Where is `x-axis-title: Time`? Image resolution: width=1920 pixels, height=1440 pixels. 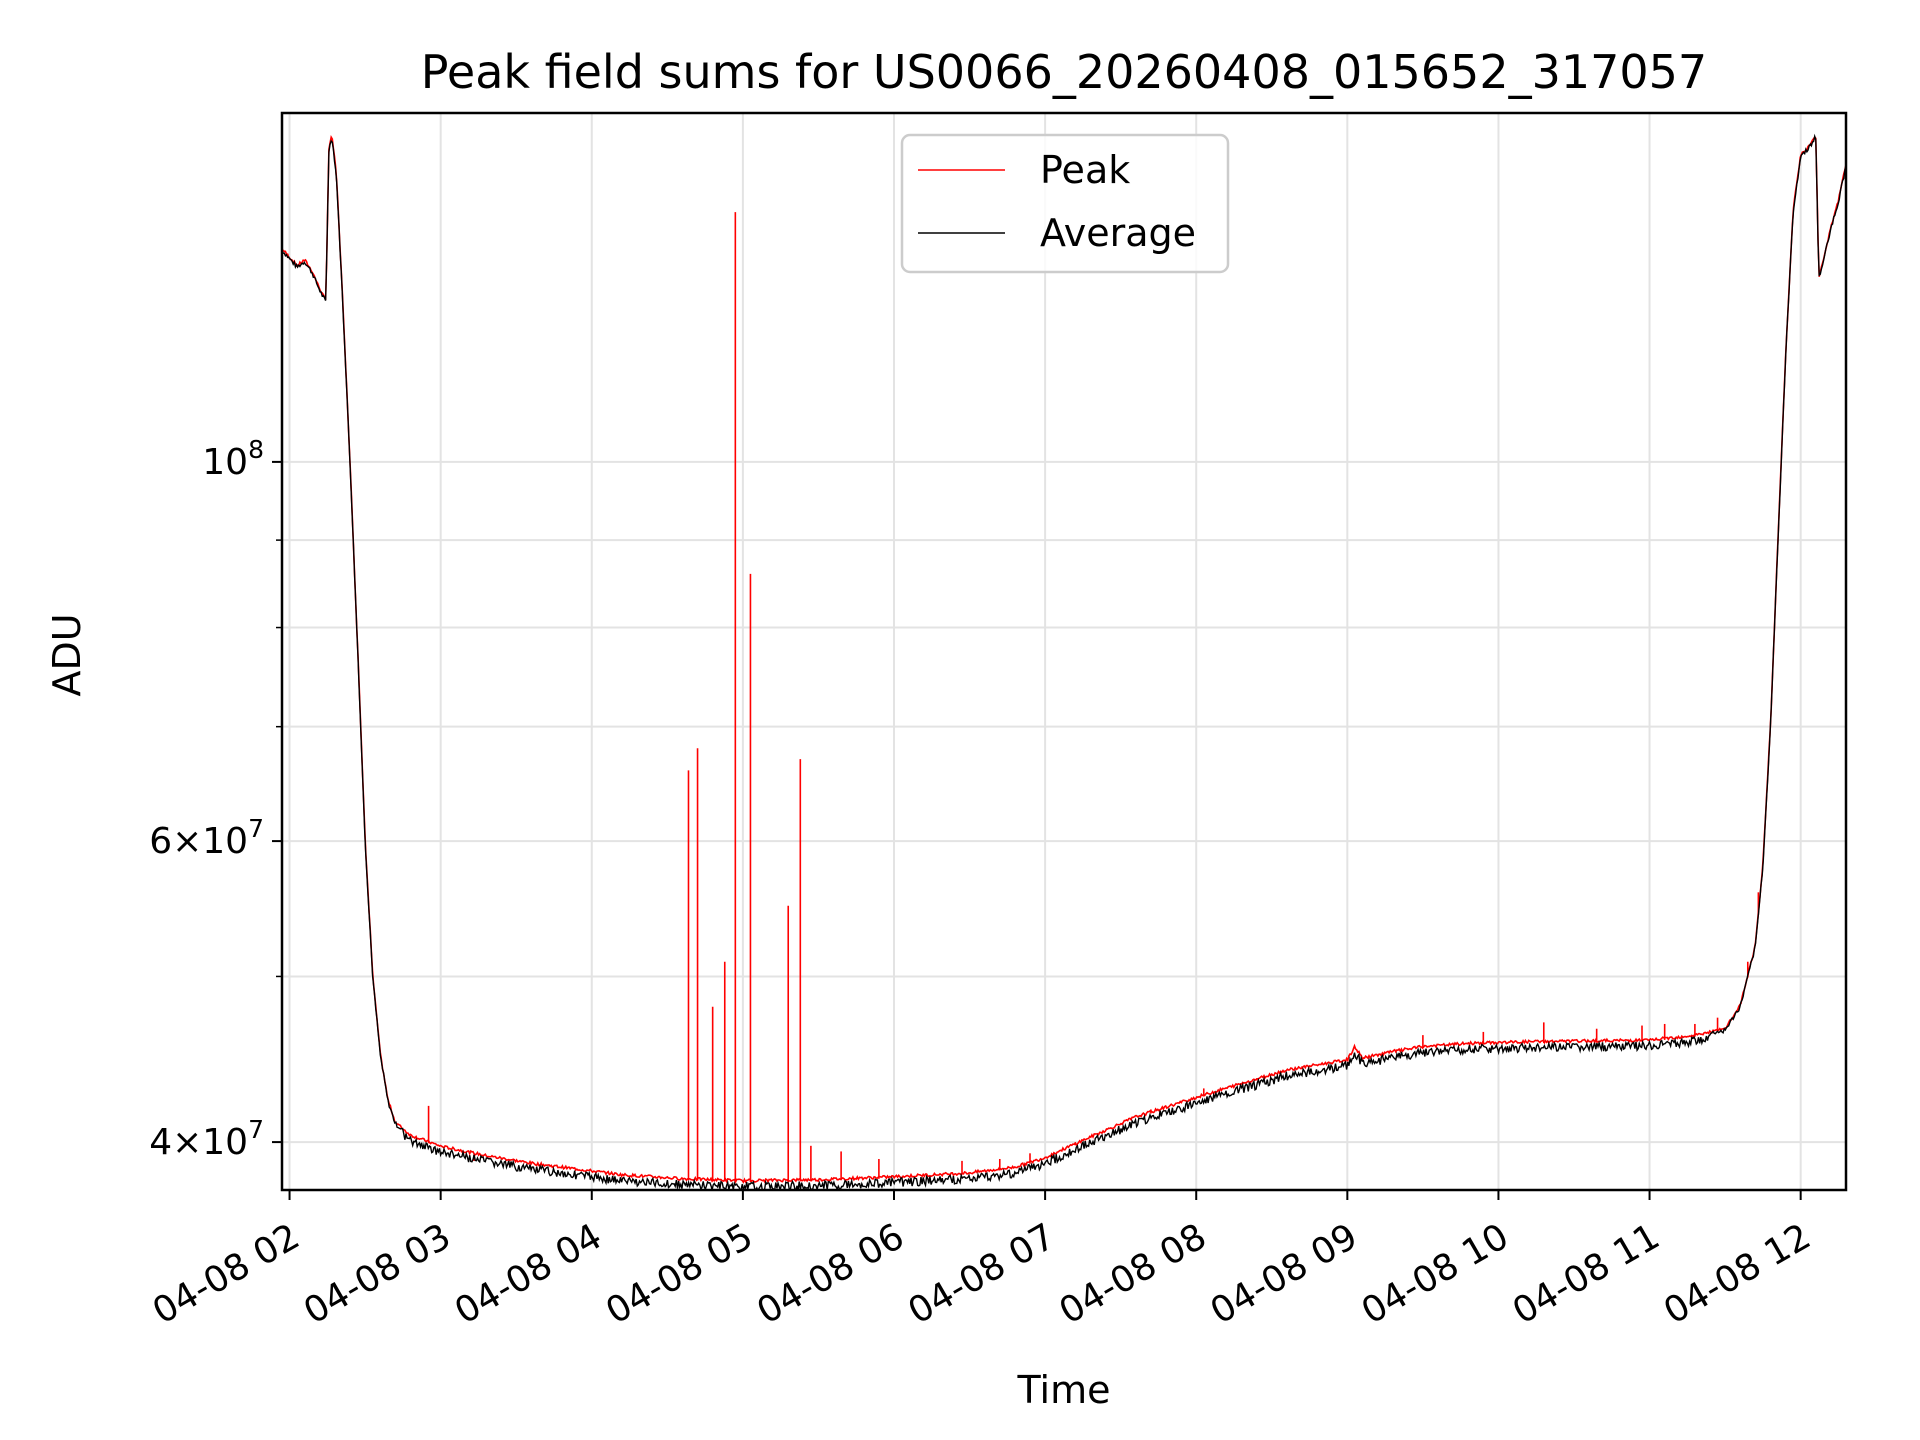 x-axis-title: Time is located at coordinates (1064, 1390).